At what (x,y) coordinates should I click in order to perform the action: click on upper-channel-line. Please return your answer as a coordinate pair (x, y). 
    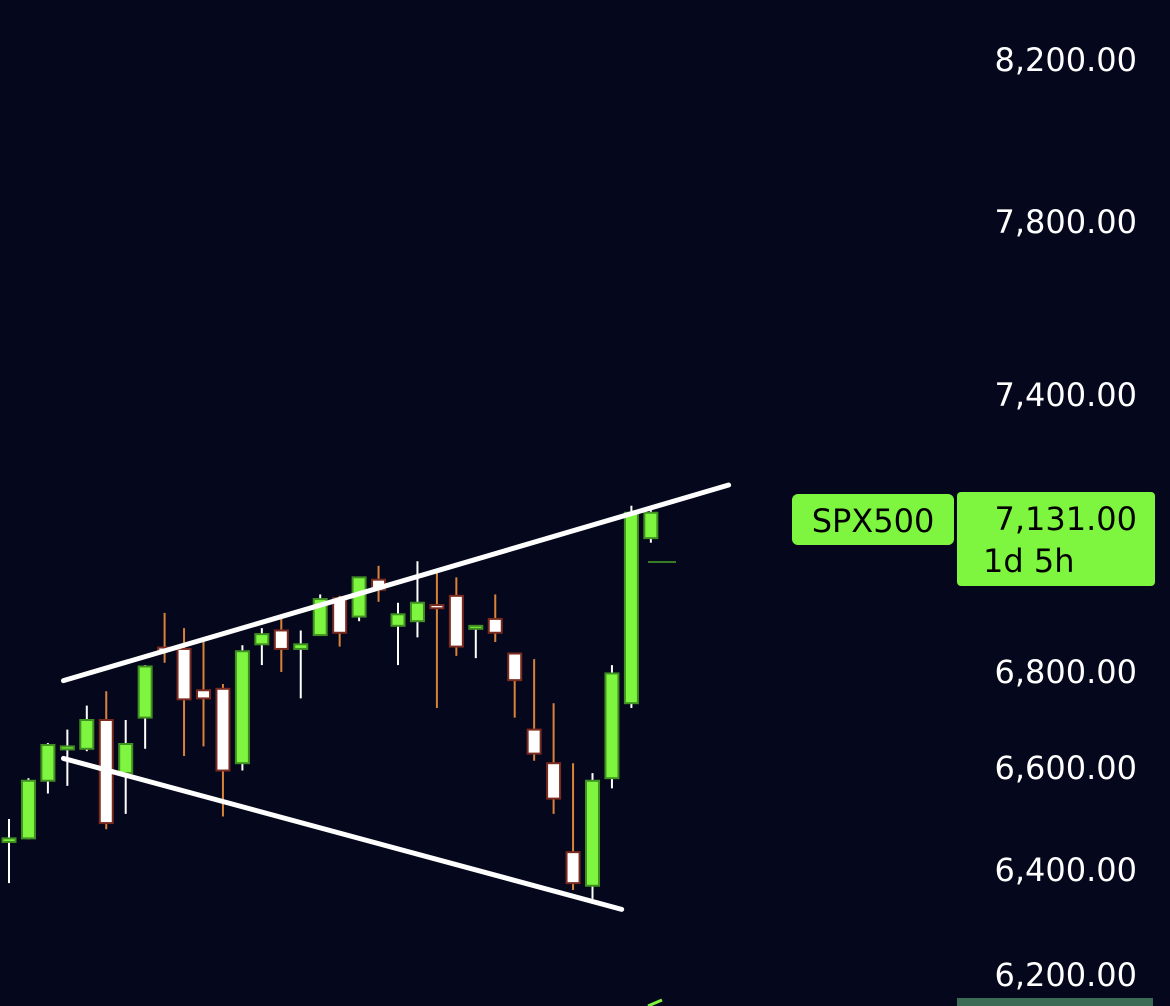
    Looking at the image, I should click on (396, 583).